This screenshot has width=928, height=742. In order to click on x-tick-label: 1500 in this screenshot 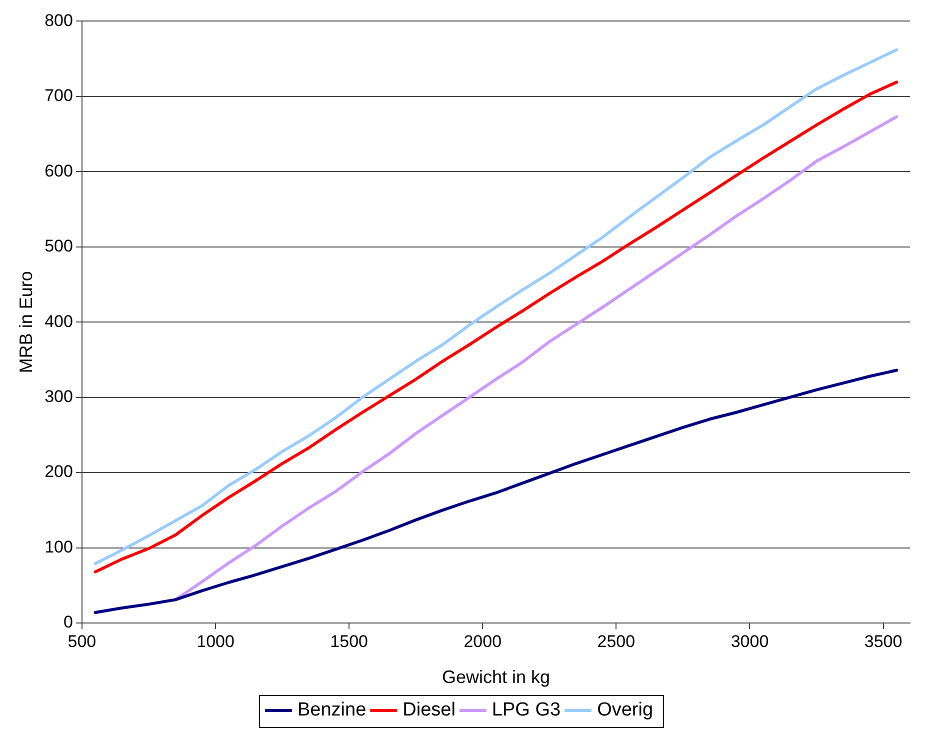, I will do `click(349, 641)`.